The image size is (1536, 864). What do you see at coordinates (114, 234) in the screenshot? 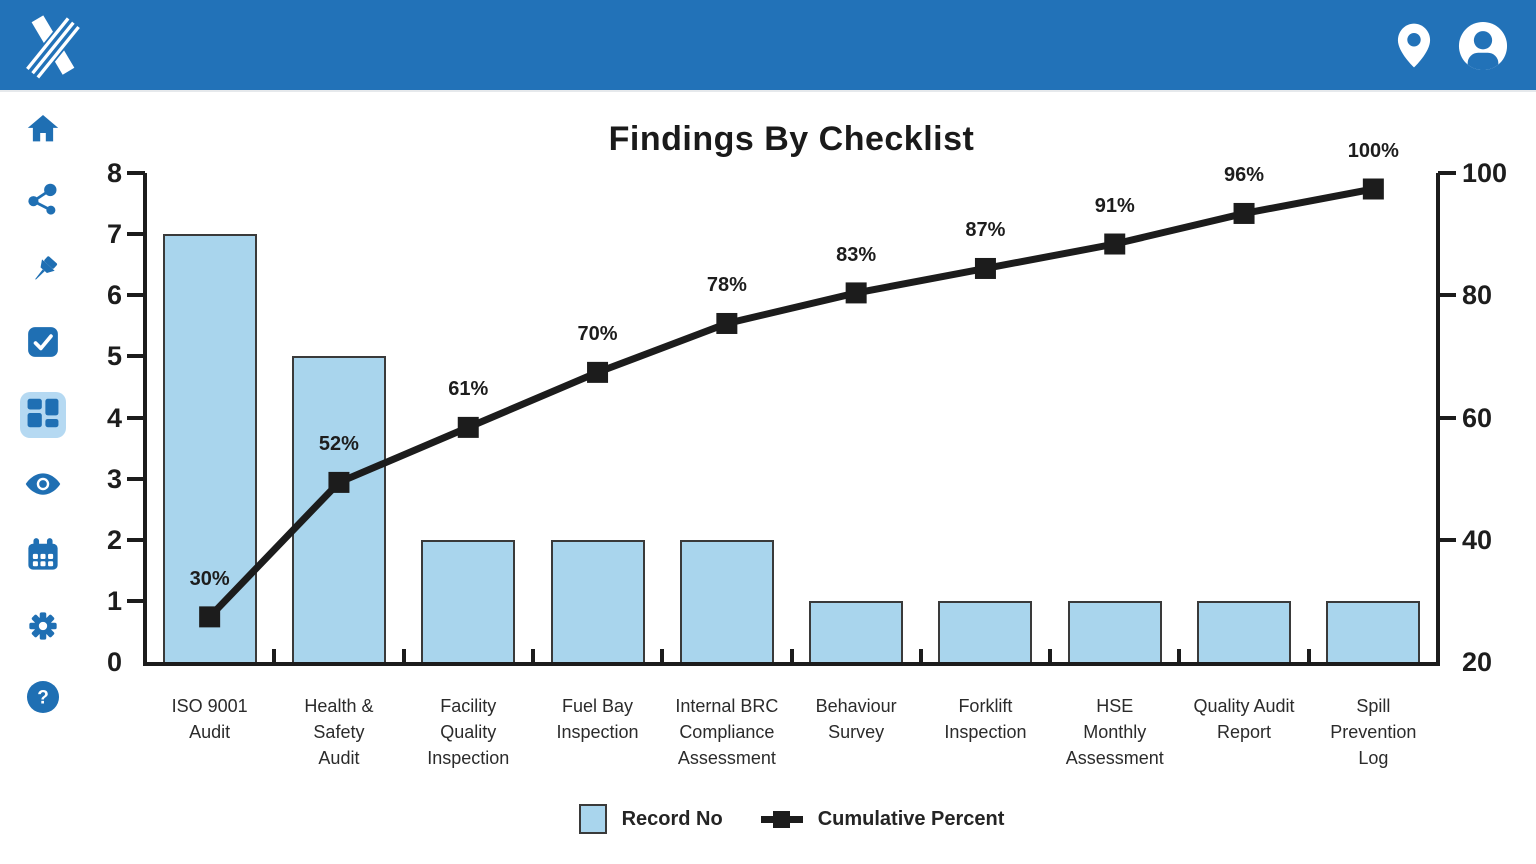
I see `y-axis-label: 7` at bounding box center [114, 234].